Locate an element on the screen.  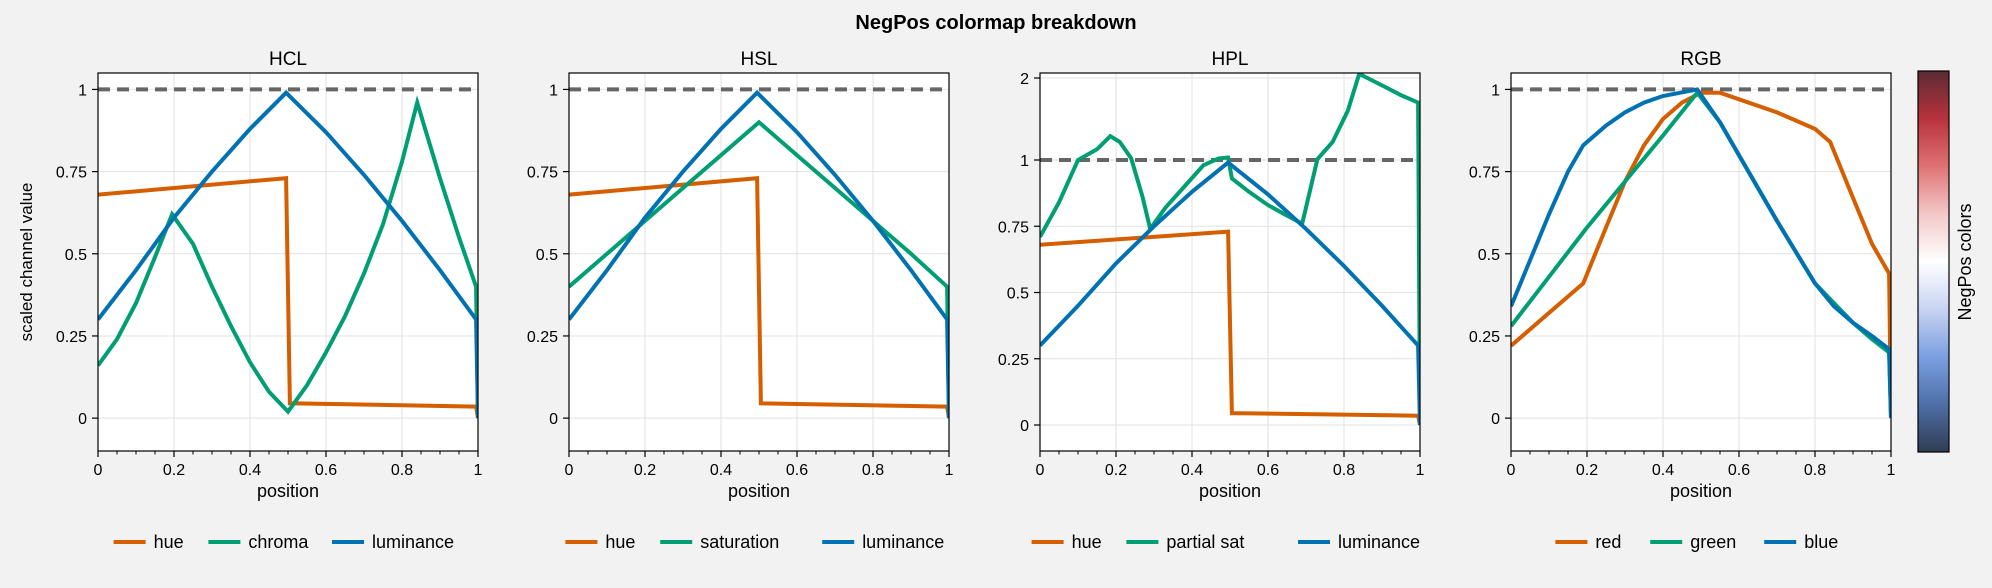
series-line-red is located at coordinates (1701, 254).